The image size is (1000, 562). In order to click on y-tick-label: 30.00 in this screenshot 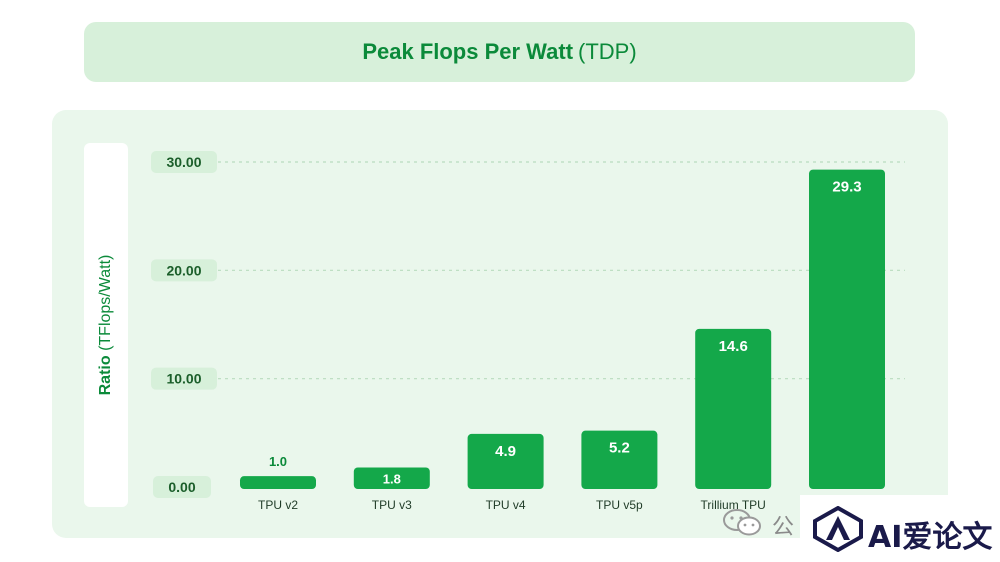, I will do `click(183, 162)`.